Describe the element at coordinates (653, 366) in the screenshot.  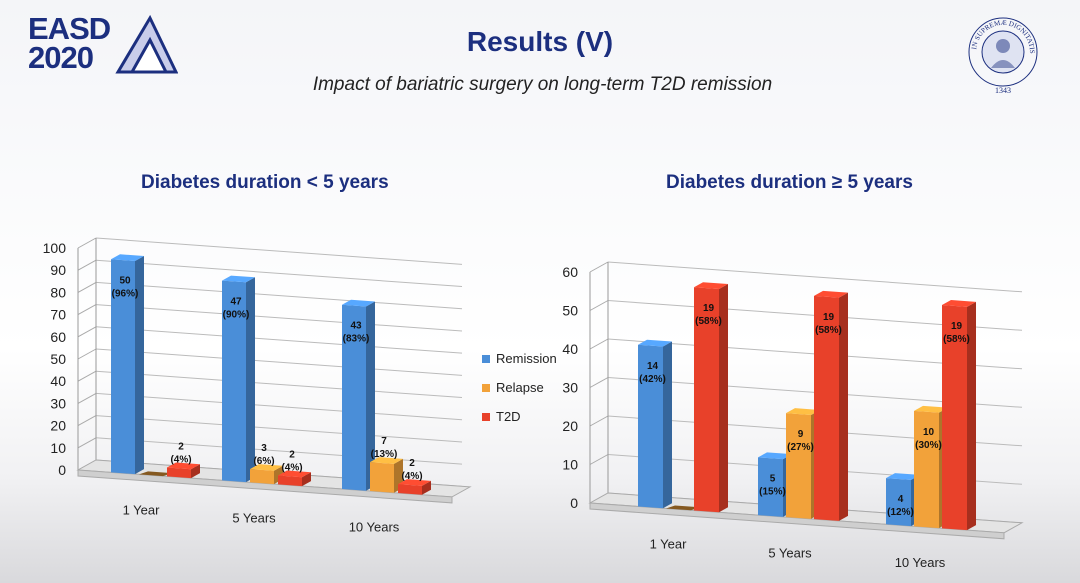
I see `data-label-count: 14` at that location.